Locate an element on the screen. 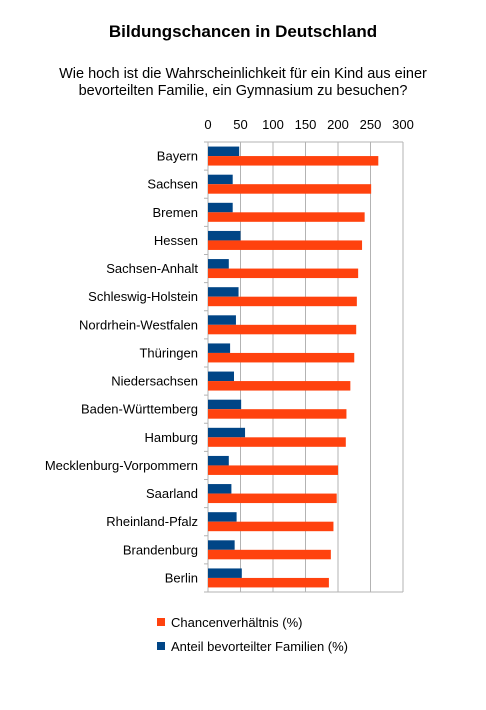 The height and width of the screenshot is (710, 486). category-label-9: Baden-Württemberg is located at coordinates (139, 409).